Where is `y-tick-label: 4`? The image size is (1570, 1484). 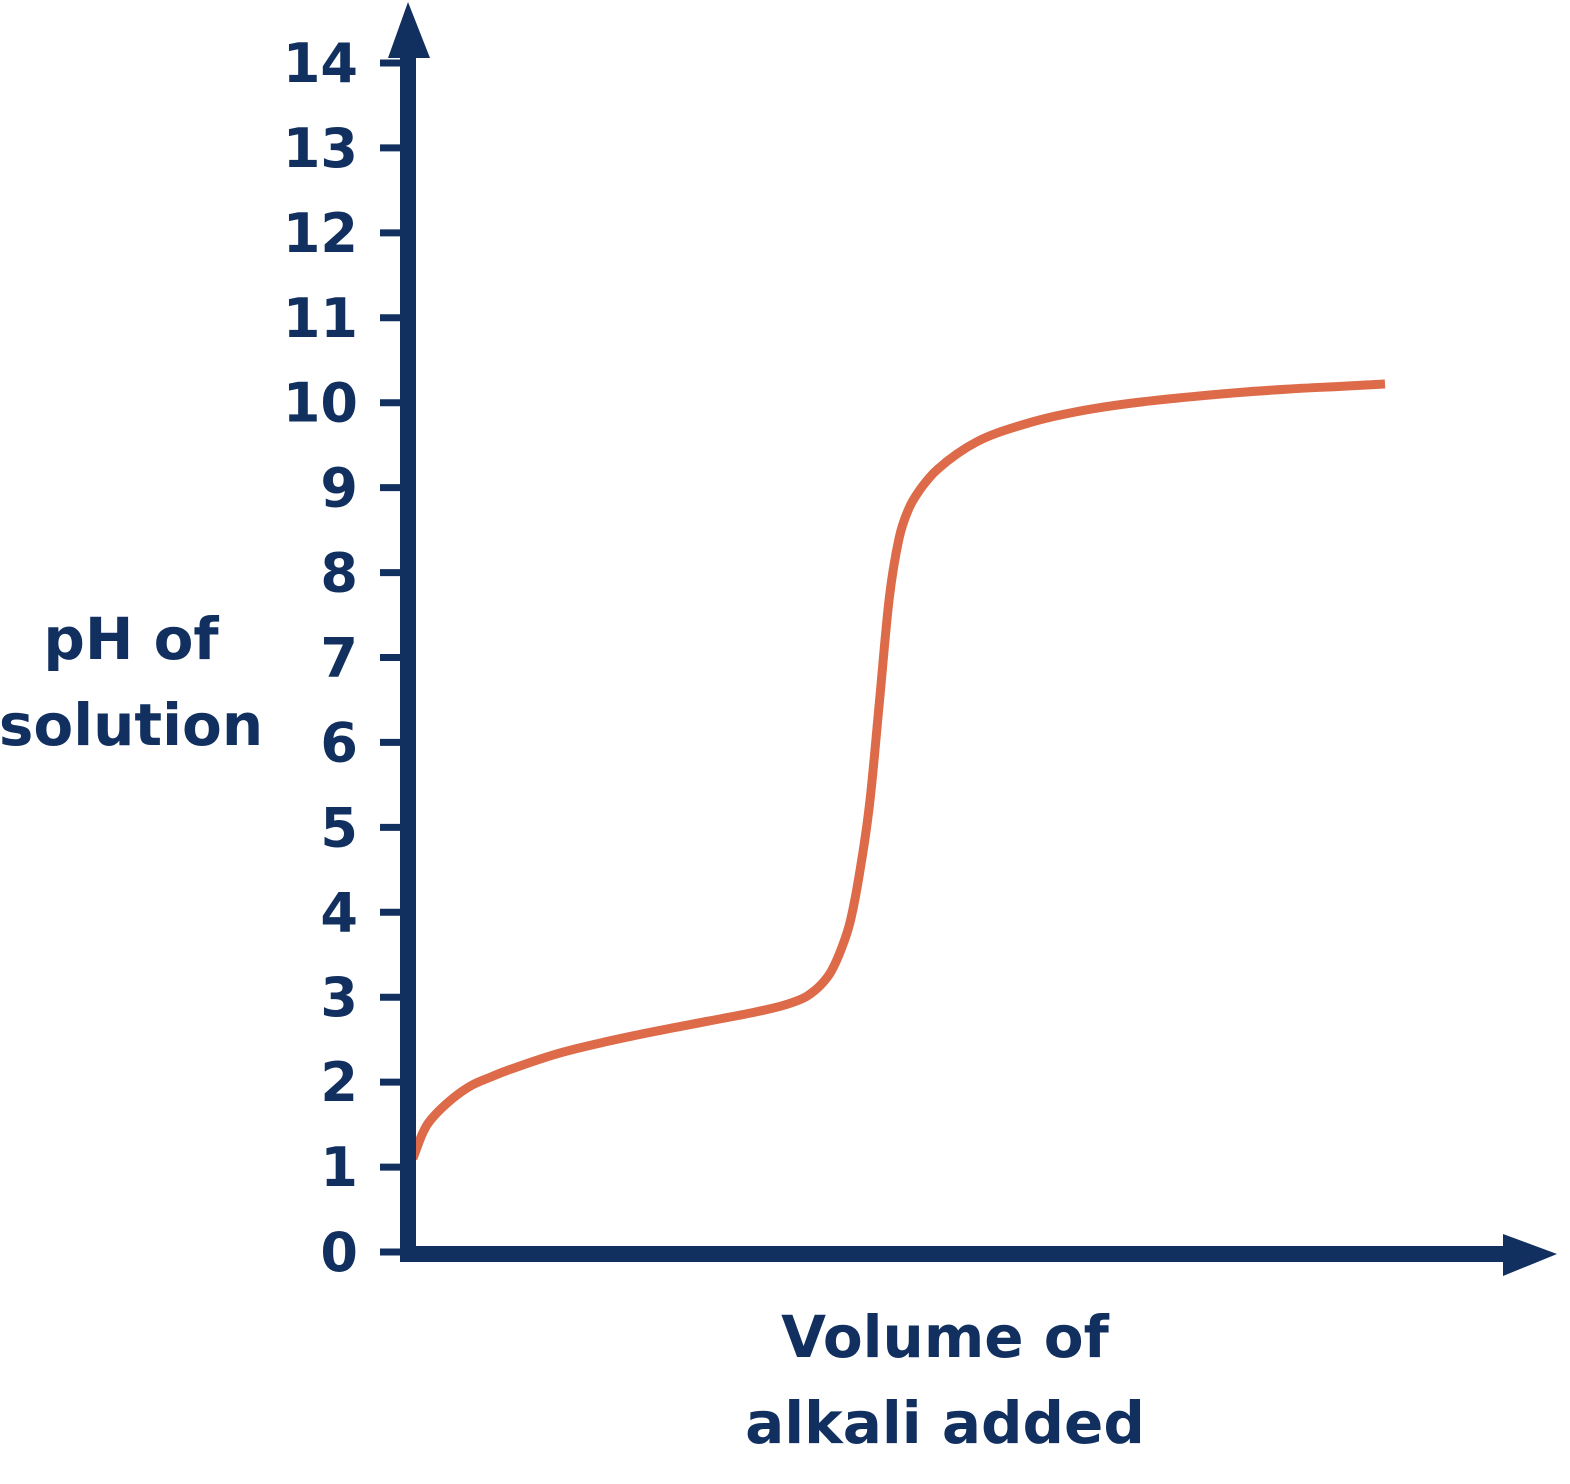
y-tick-label: 4 is located at coordinates (339, 912).